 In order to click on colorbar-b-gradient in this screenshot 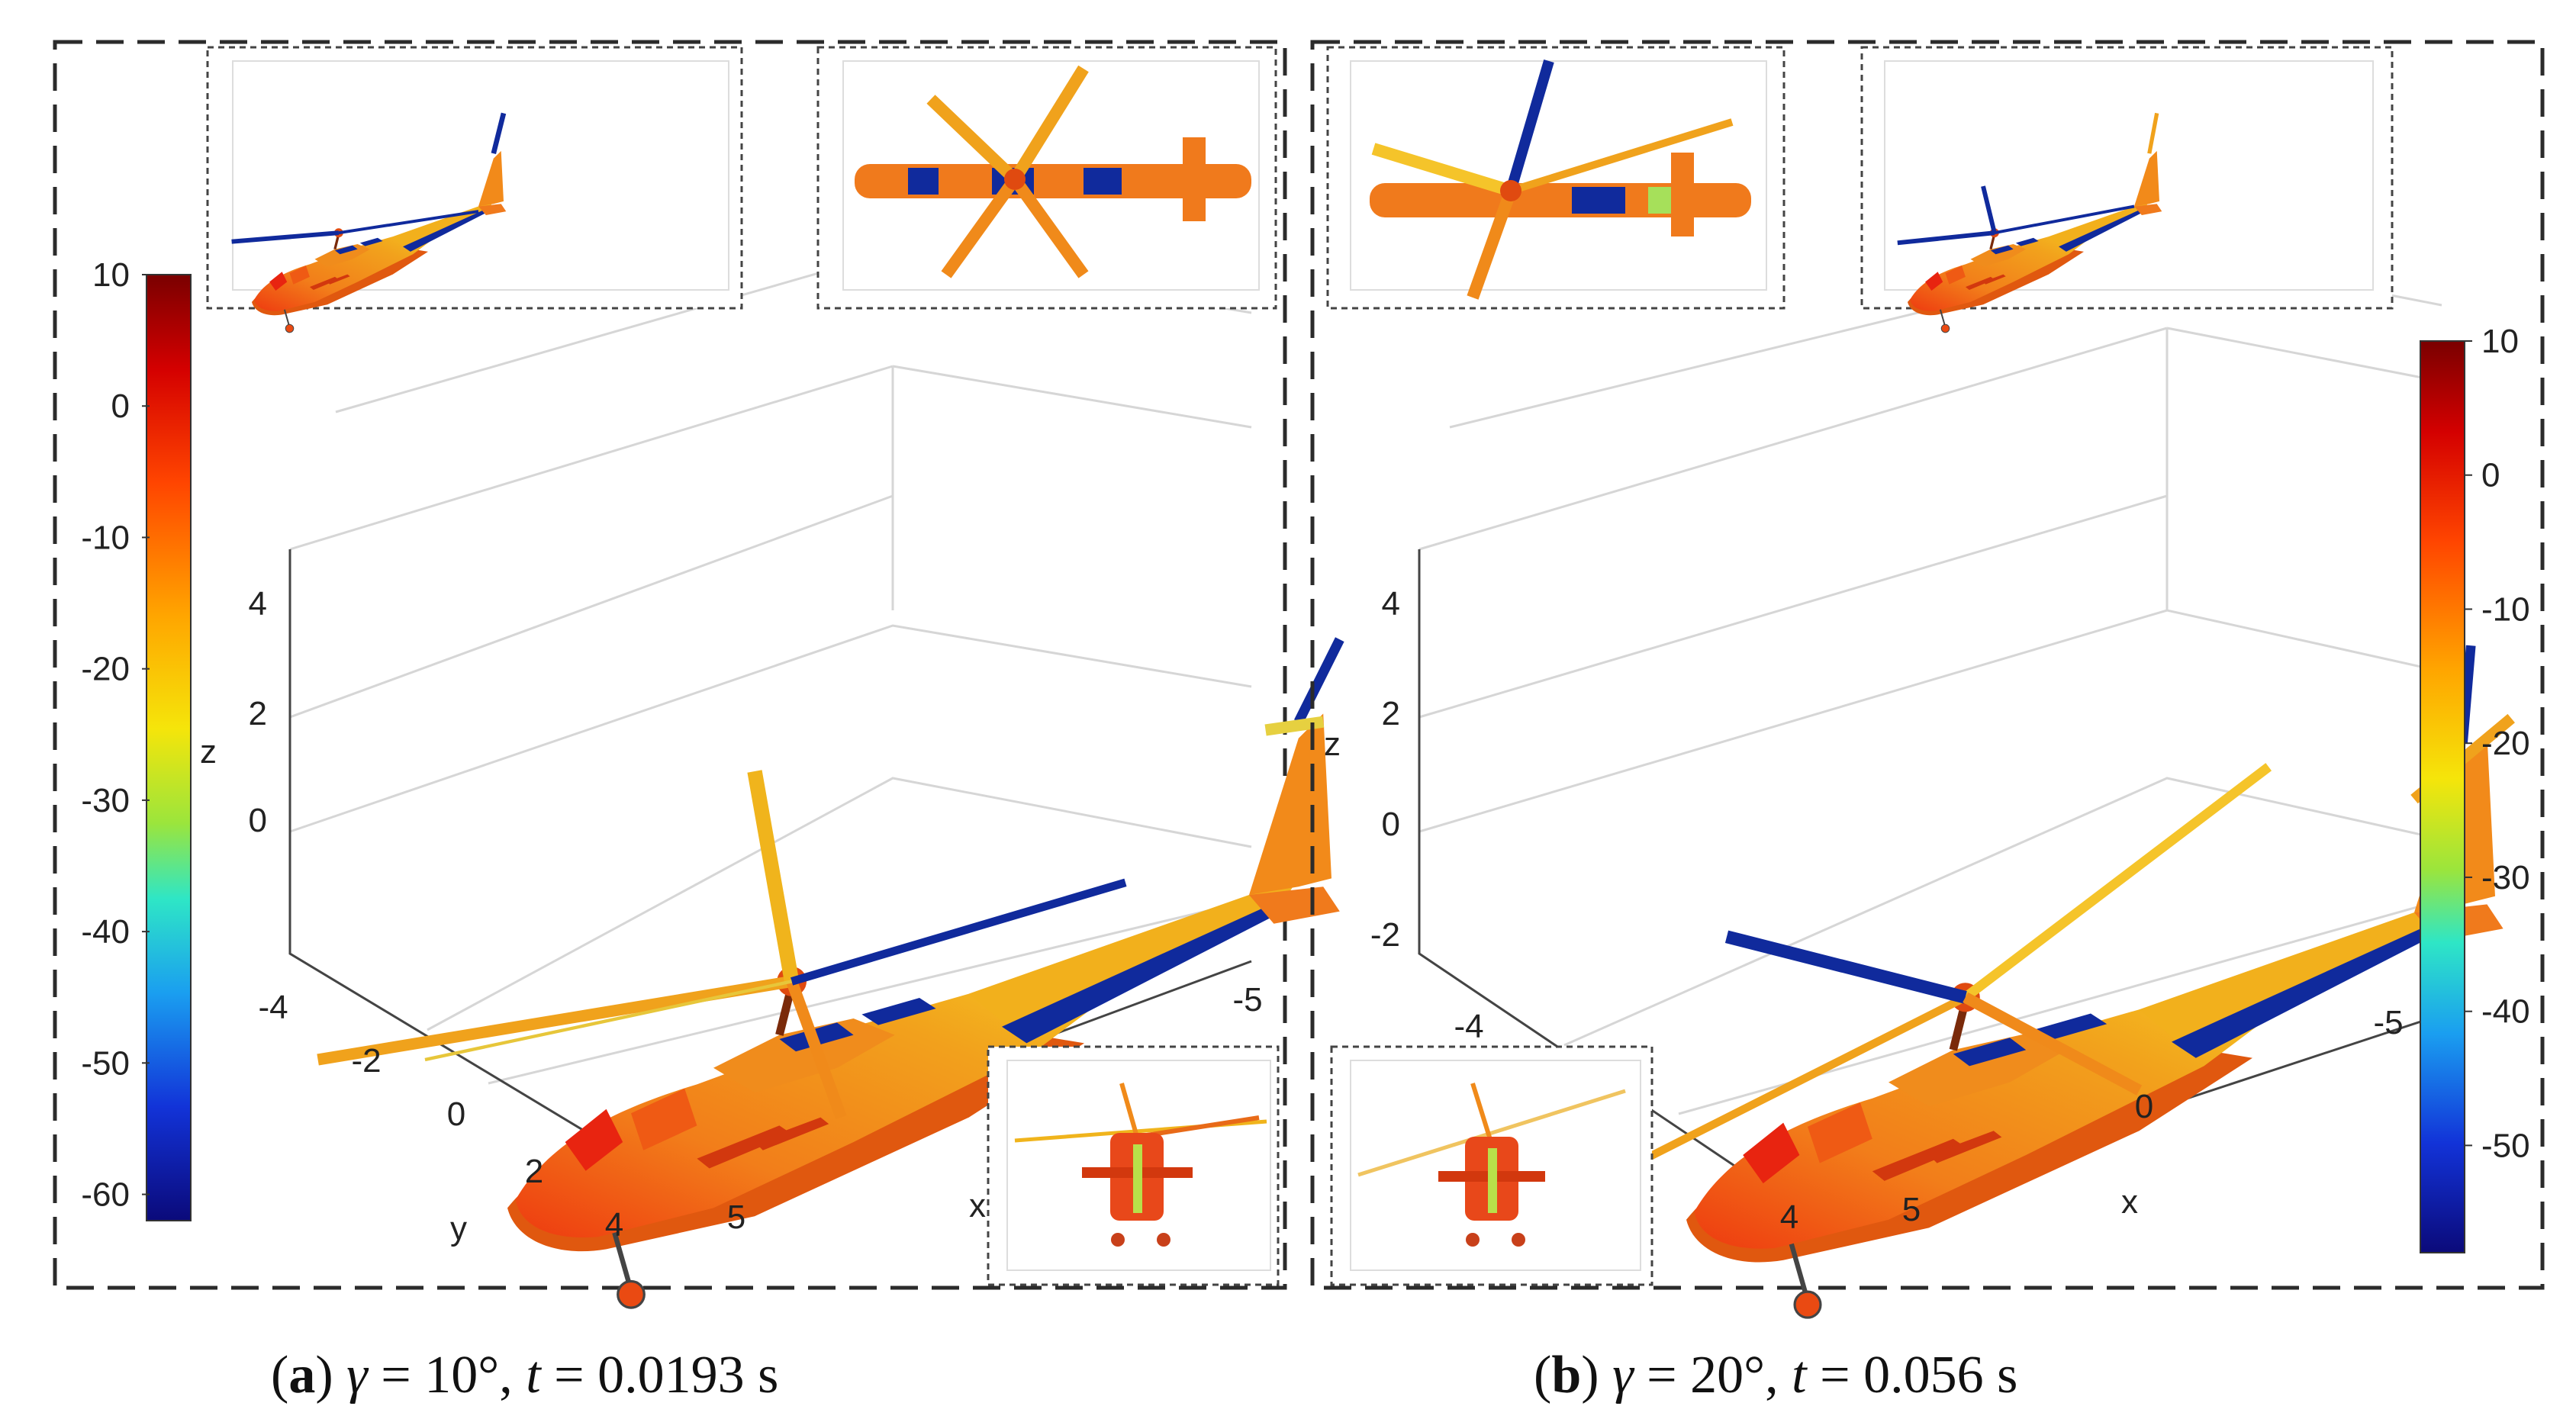, I will do `click(2442, 796)`.